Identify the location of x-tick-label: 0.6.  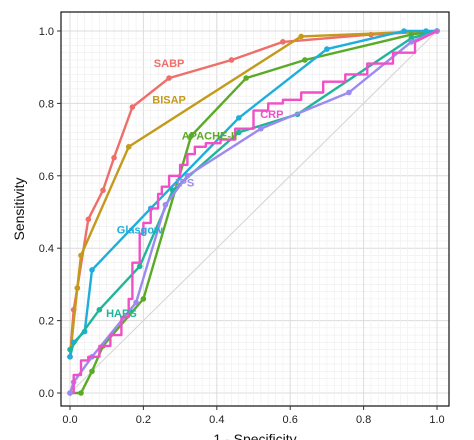
(290, 420).